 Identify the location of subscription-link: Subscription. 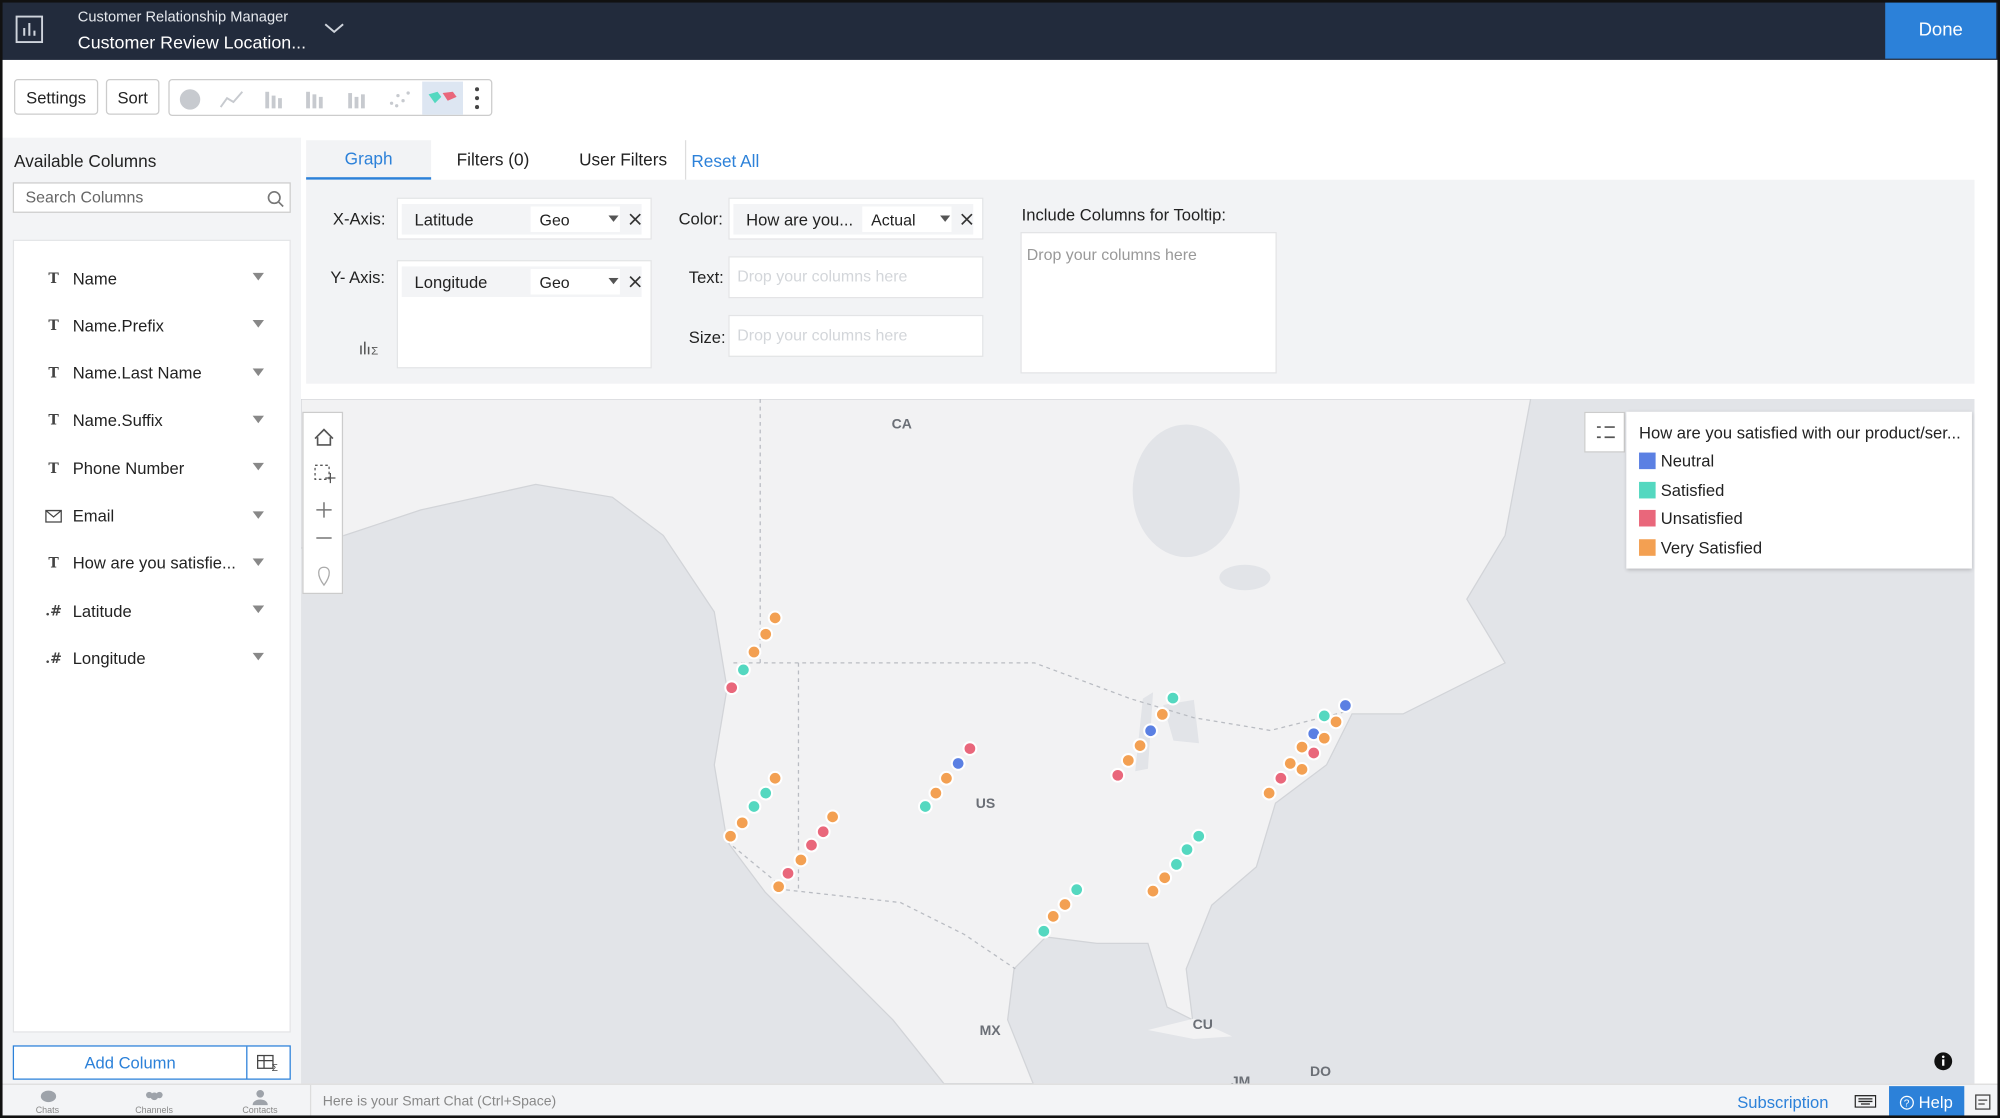
(1783, 1102).